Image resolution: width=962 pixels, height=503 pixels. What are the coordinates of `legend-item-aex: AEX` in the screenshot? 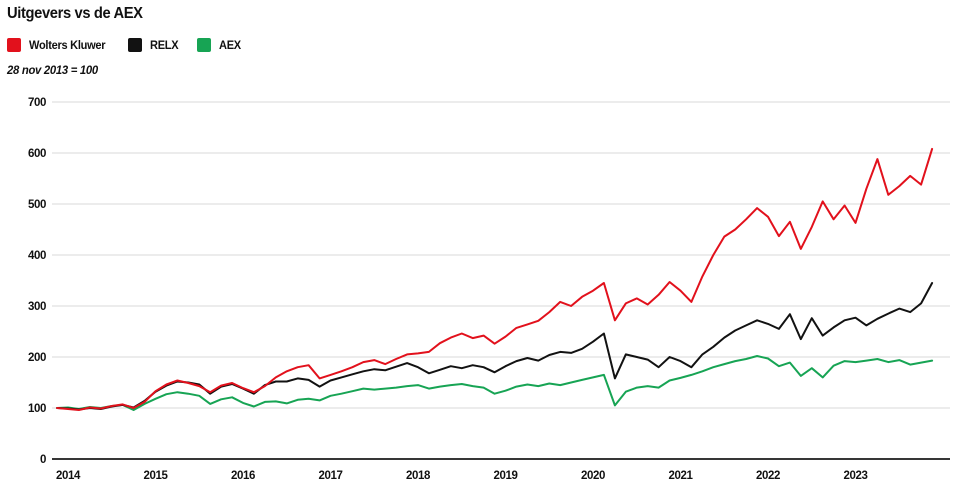 It's located at (219, 45).